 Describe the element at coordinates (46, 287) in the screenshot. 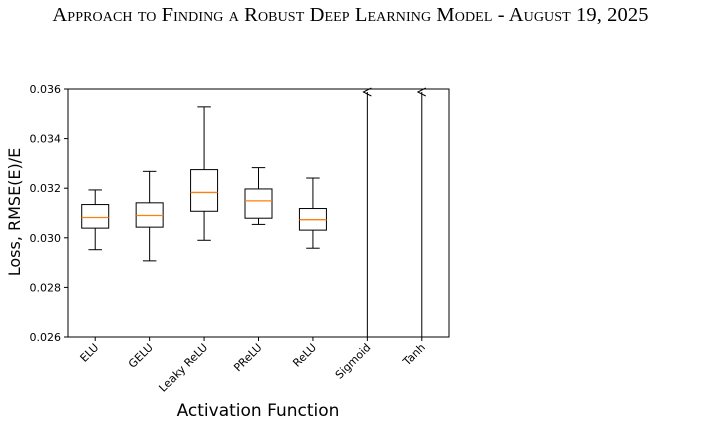

I see `y-tick-label: 0.028` at that location.